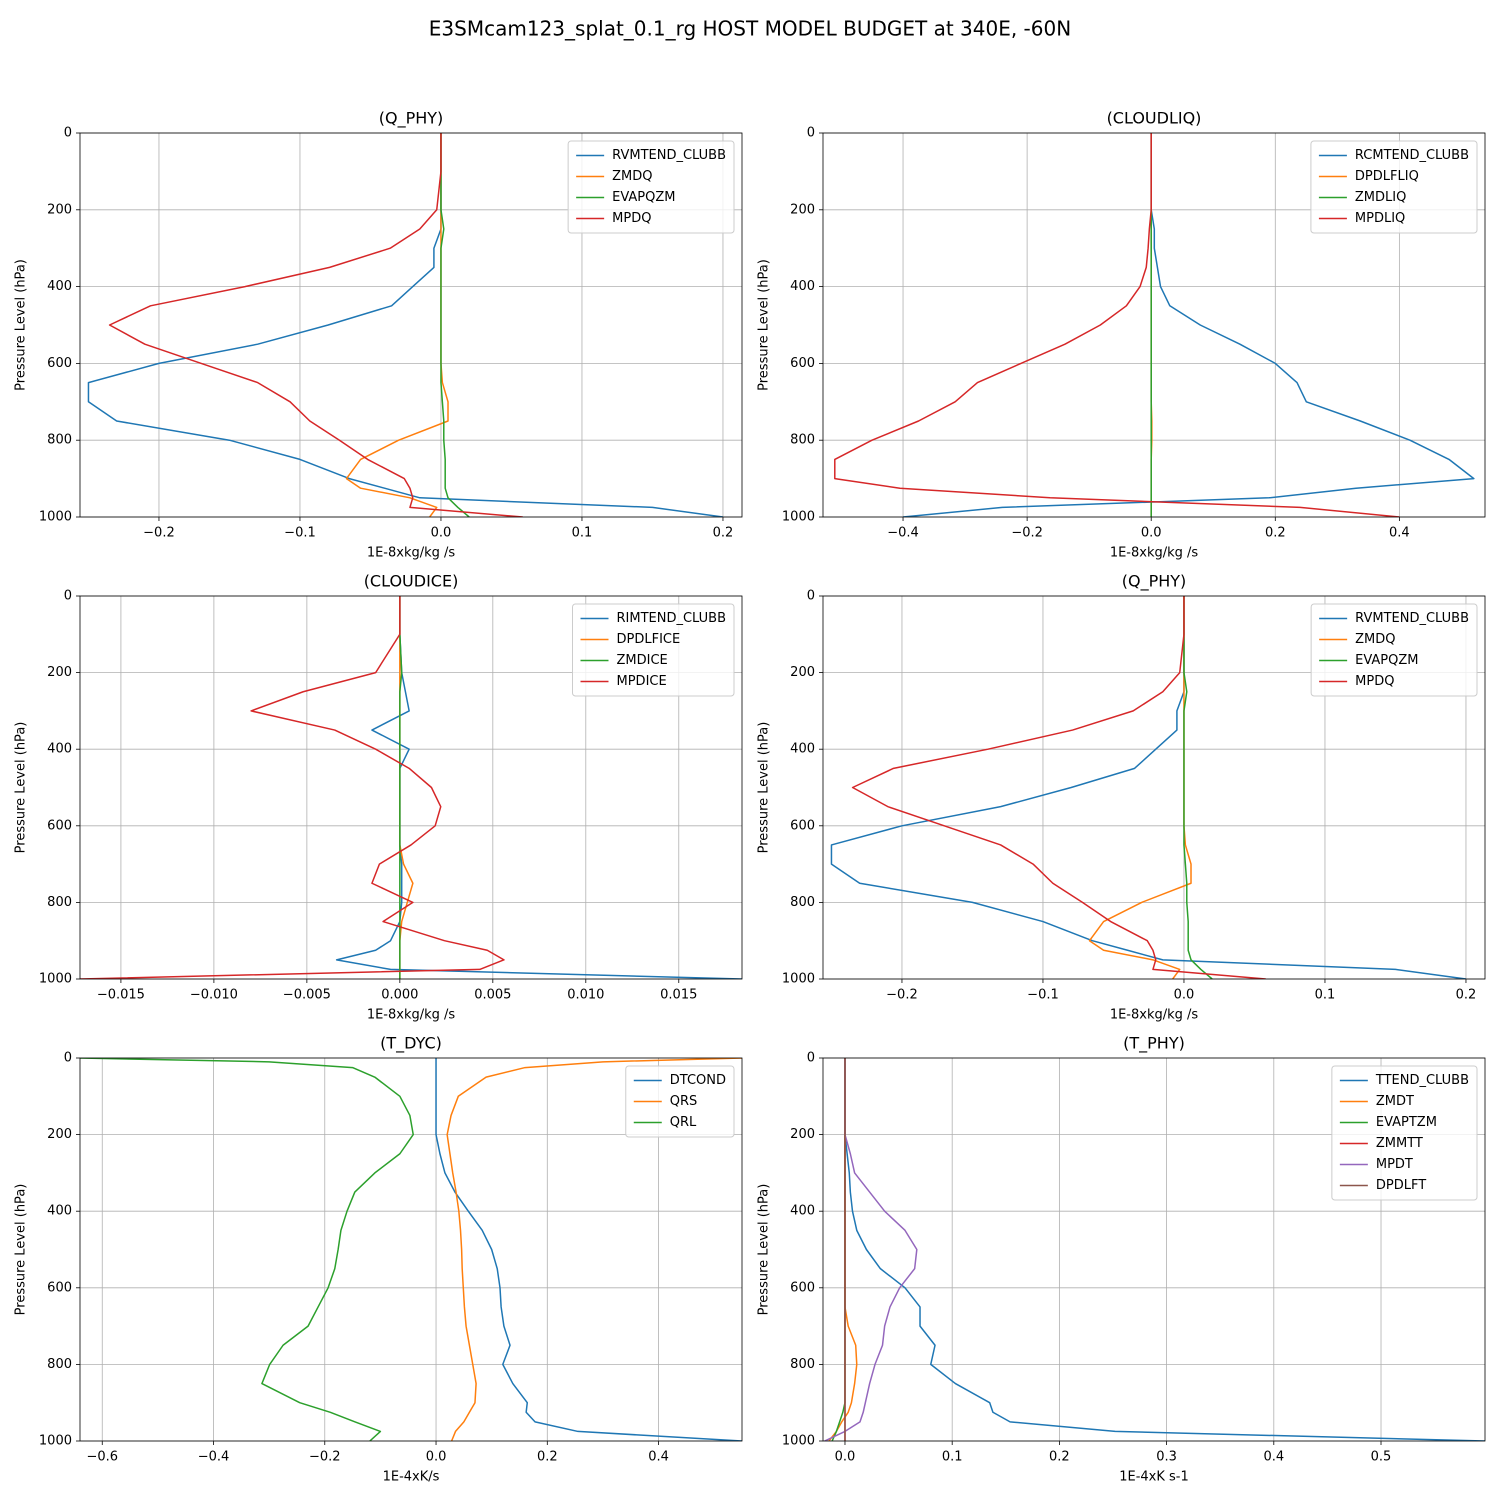 The height and width of the screenshot is (1504, 1500). I want to click on x-axis-label: 1E-4xK/s, so click(411, 1477).